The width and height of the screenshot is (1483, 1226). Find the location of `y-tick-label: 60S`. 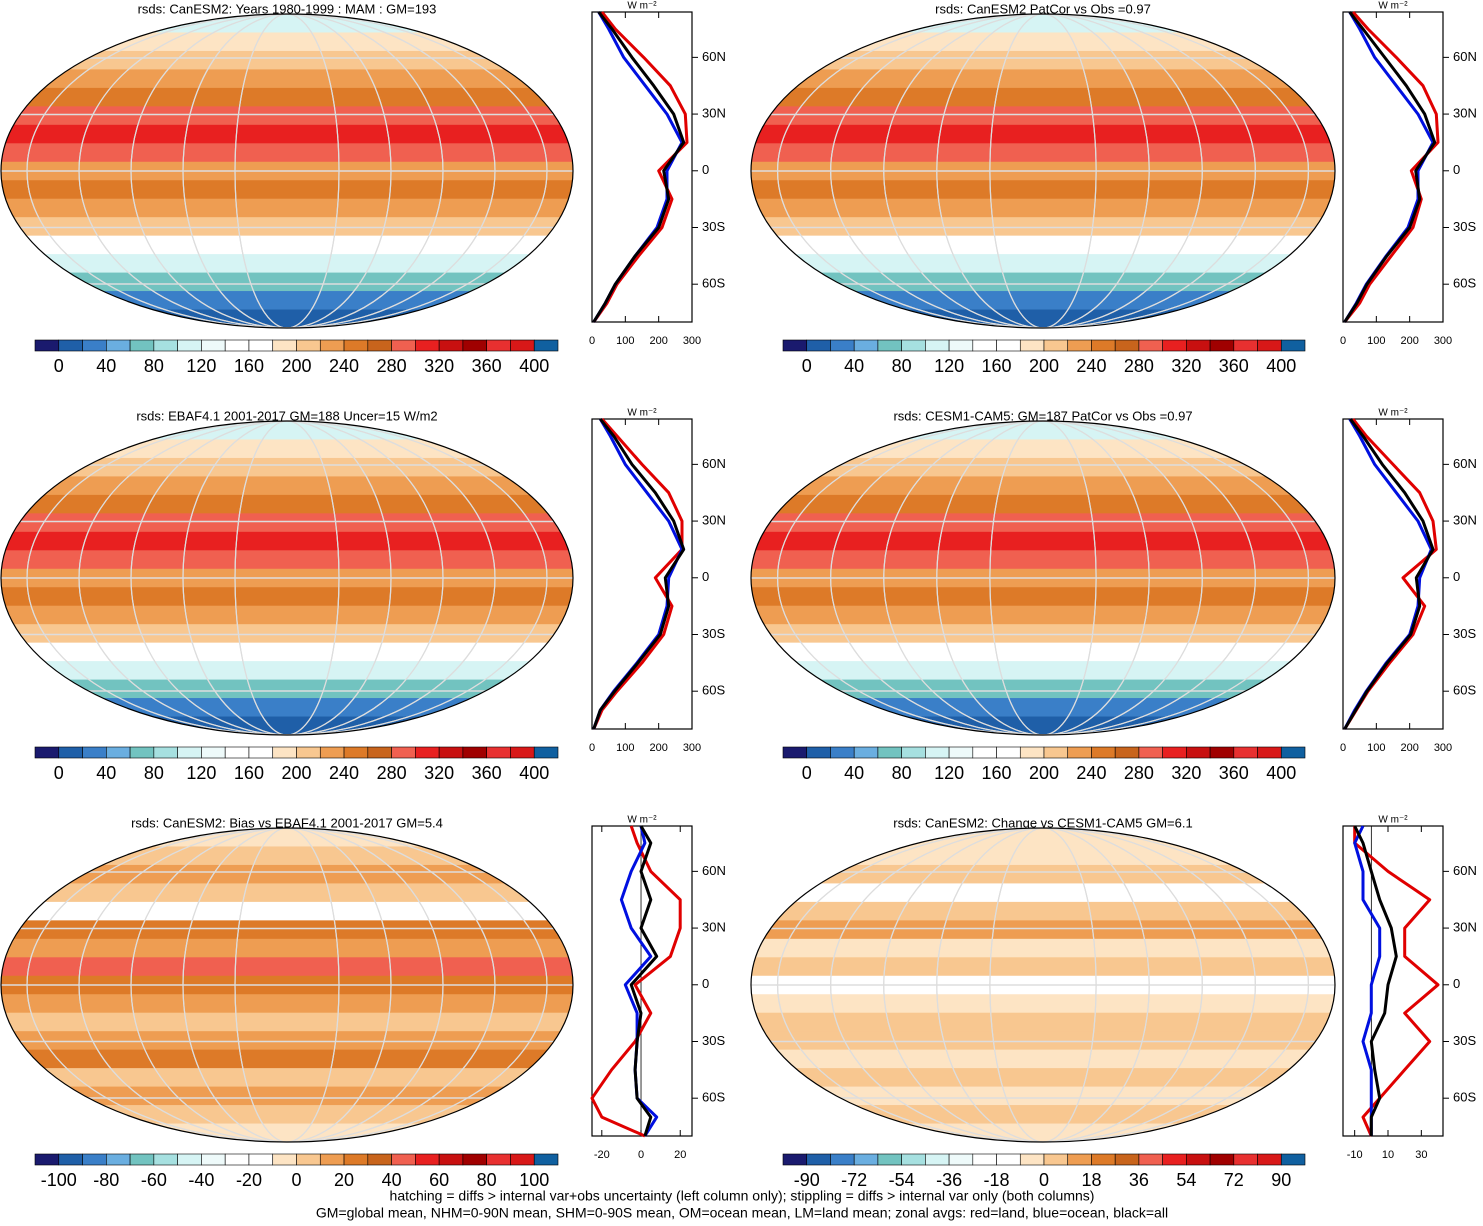

y-tick-label: 60S is located at coordinates (713, 1097).